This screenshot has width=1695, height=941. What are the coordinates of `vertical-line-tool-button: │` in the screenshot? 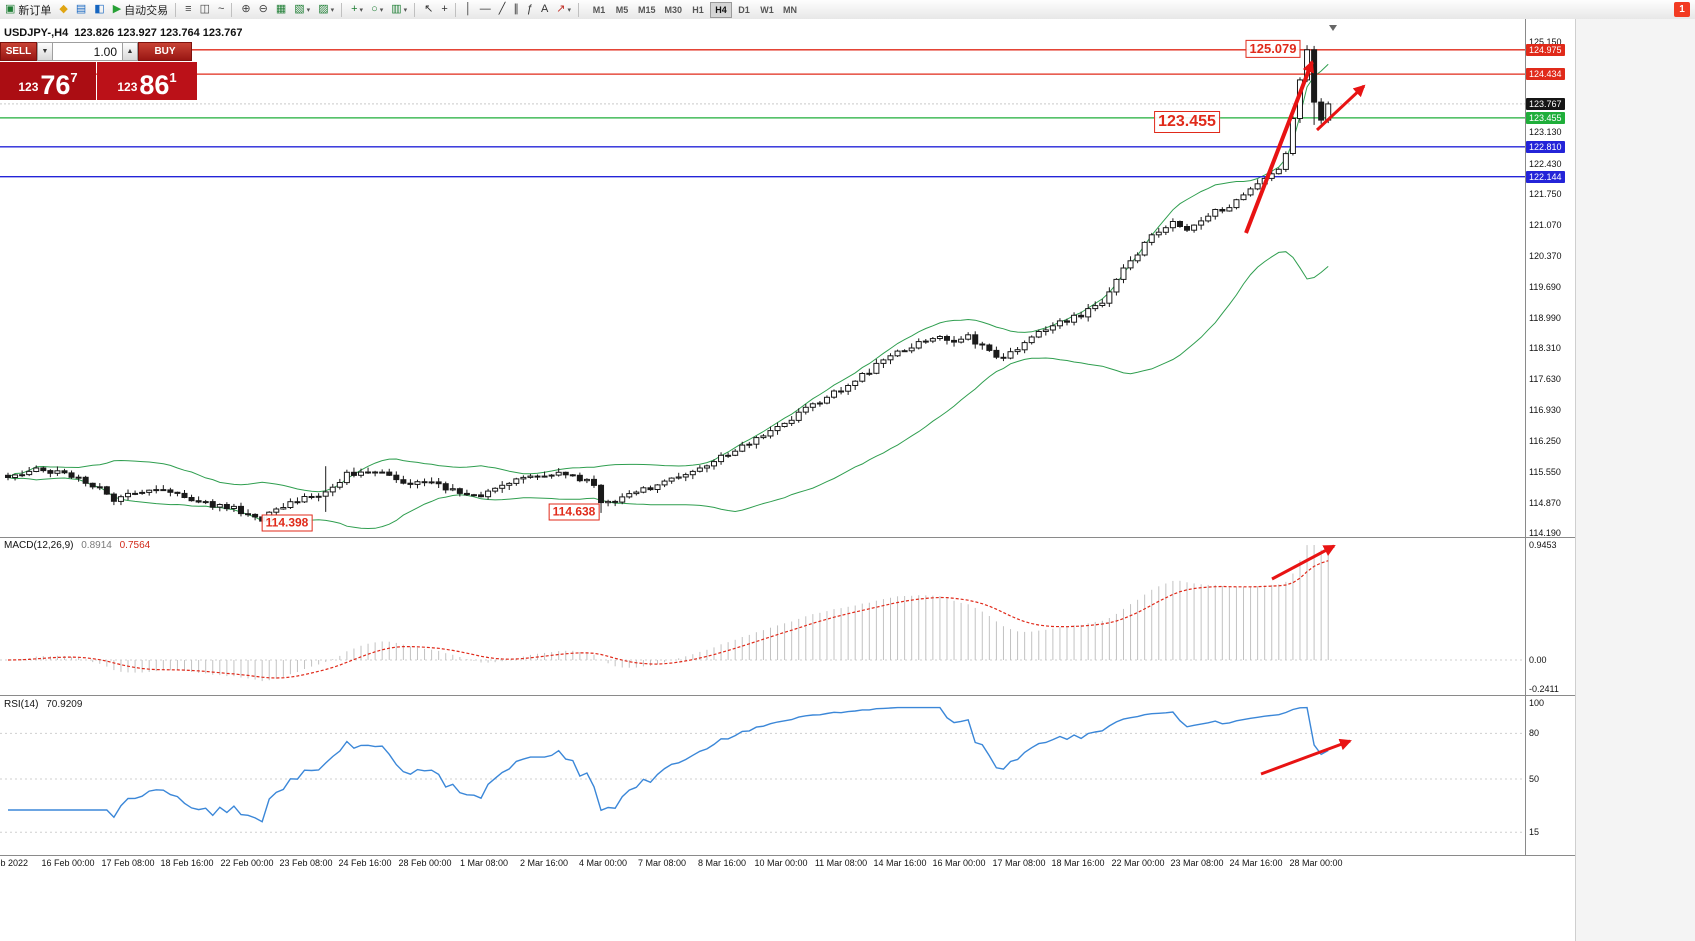 It's located at (468, 9).